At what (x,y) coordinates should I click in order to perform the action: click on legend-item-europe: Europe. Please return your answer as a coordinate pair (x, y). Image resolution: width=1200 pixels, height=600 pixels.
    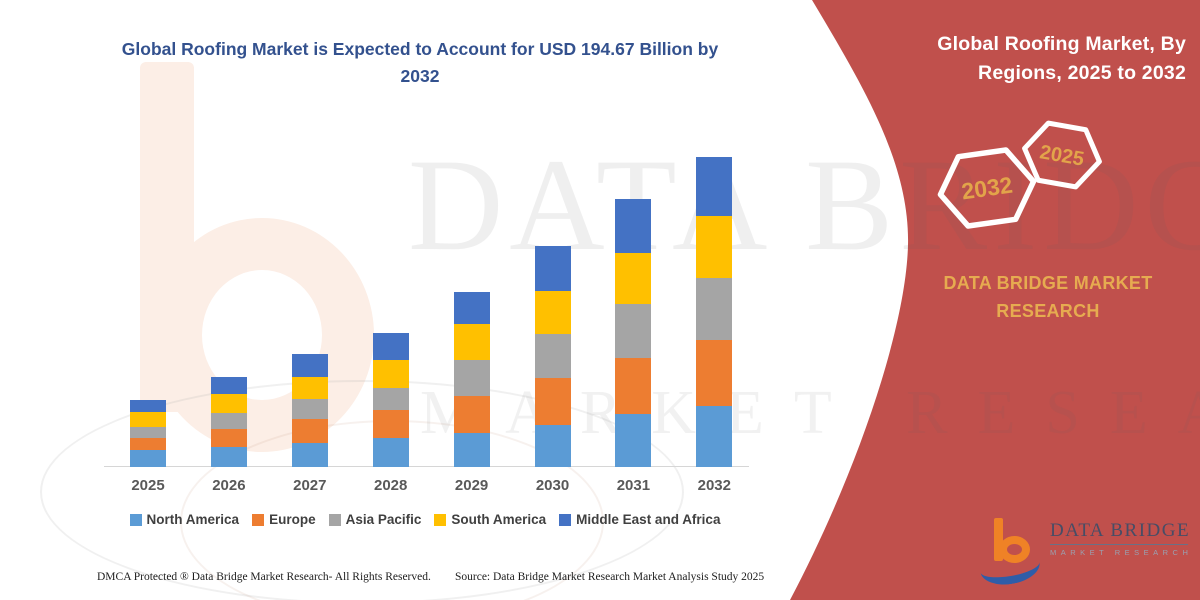
    Looking at the image, I should click on (284, 519).